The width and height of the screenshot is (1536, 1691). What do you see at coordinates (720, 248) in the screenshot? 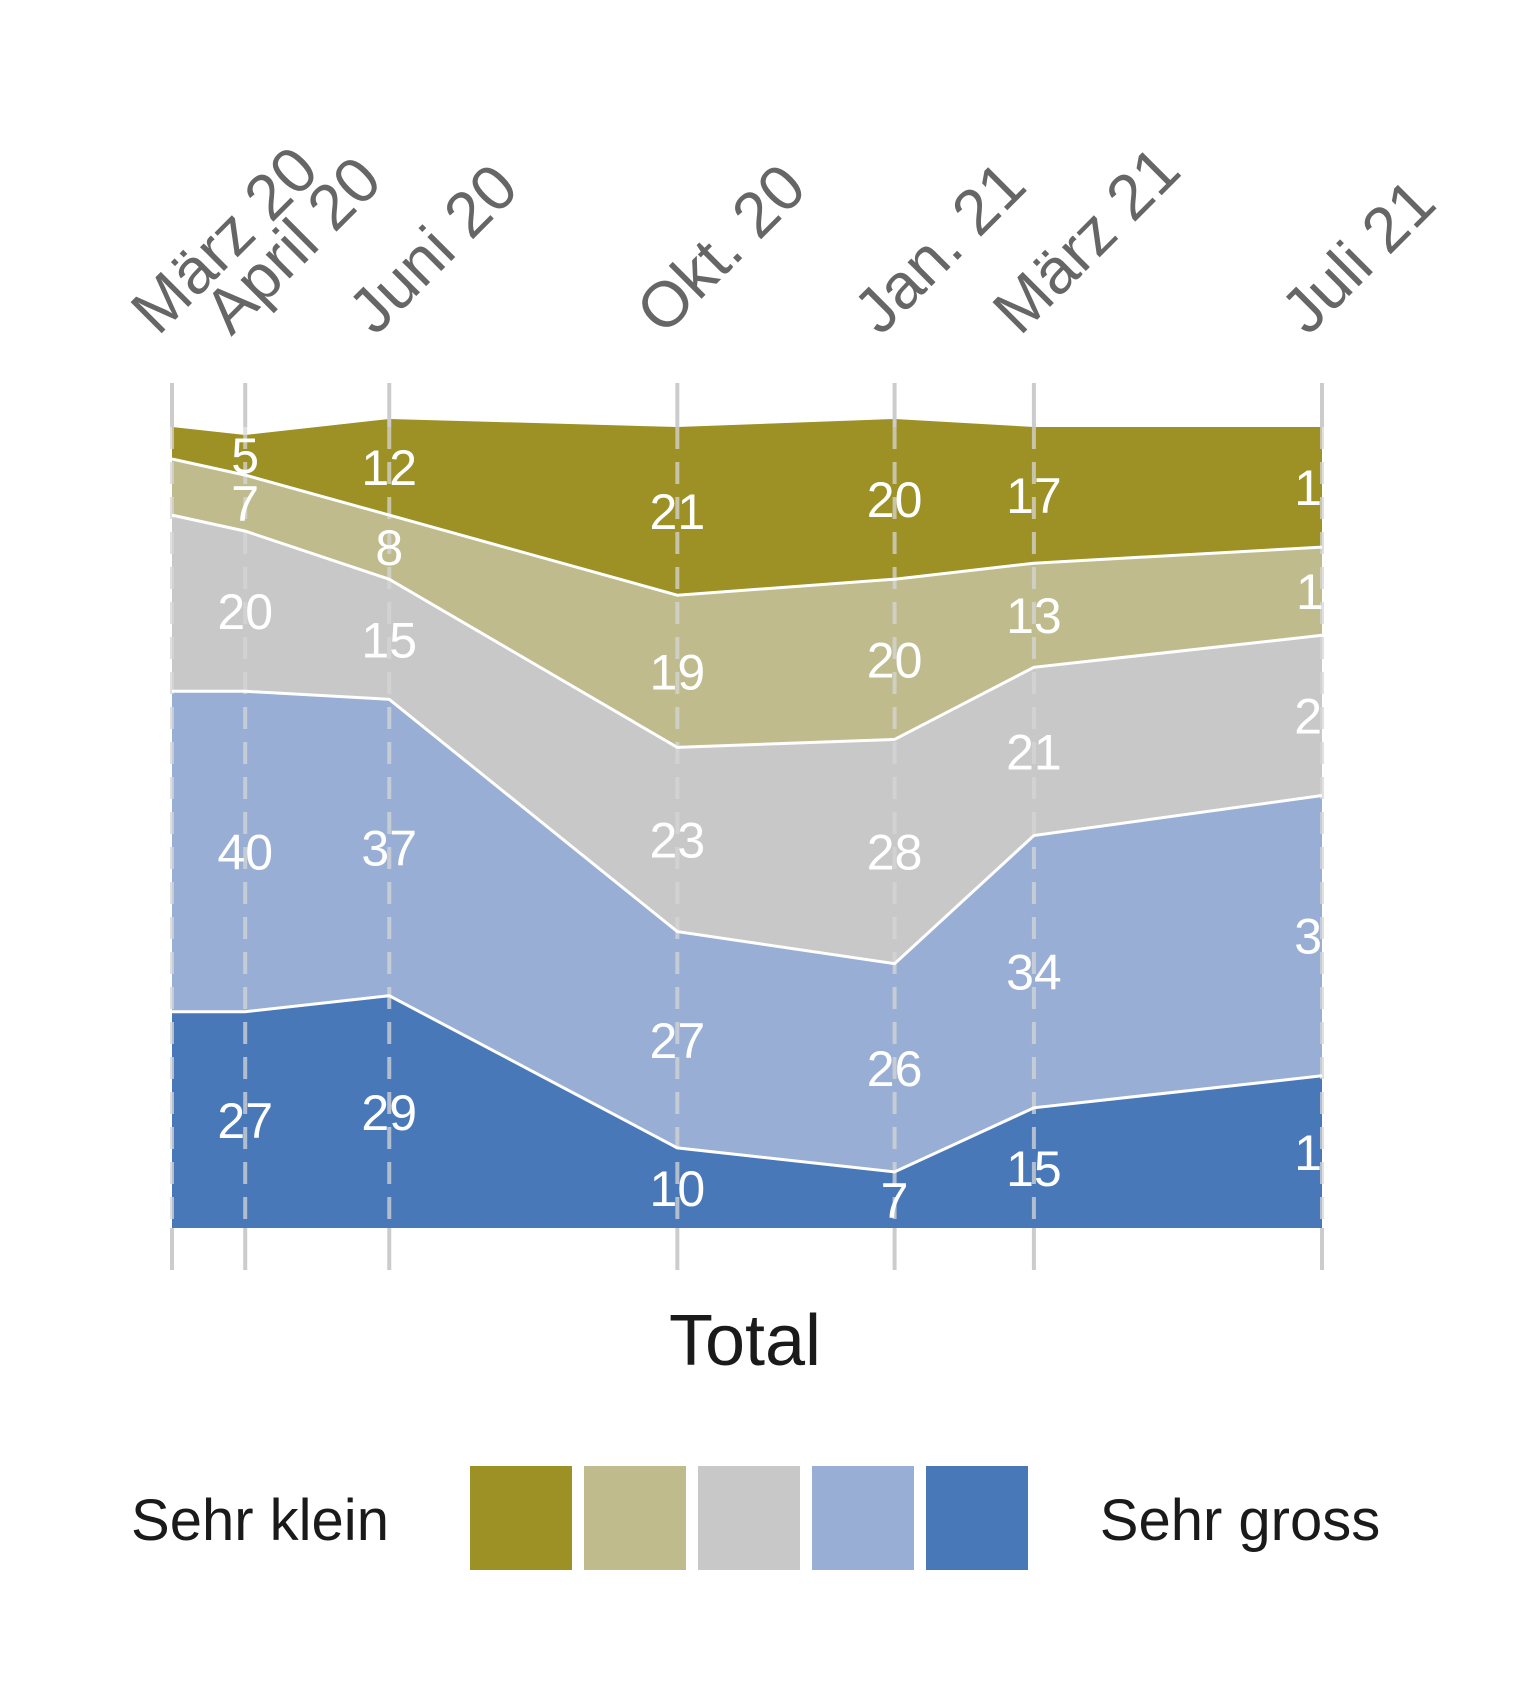
I see `x-tick-label: Okt. 20` at bounding box center [720, 248].